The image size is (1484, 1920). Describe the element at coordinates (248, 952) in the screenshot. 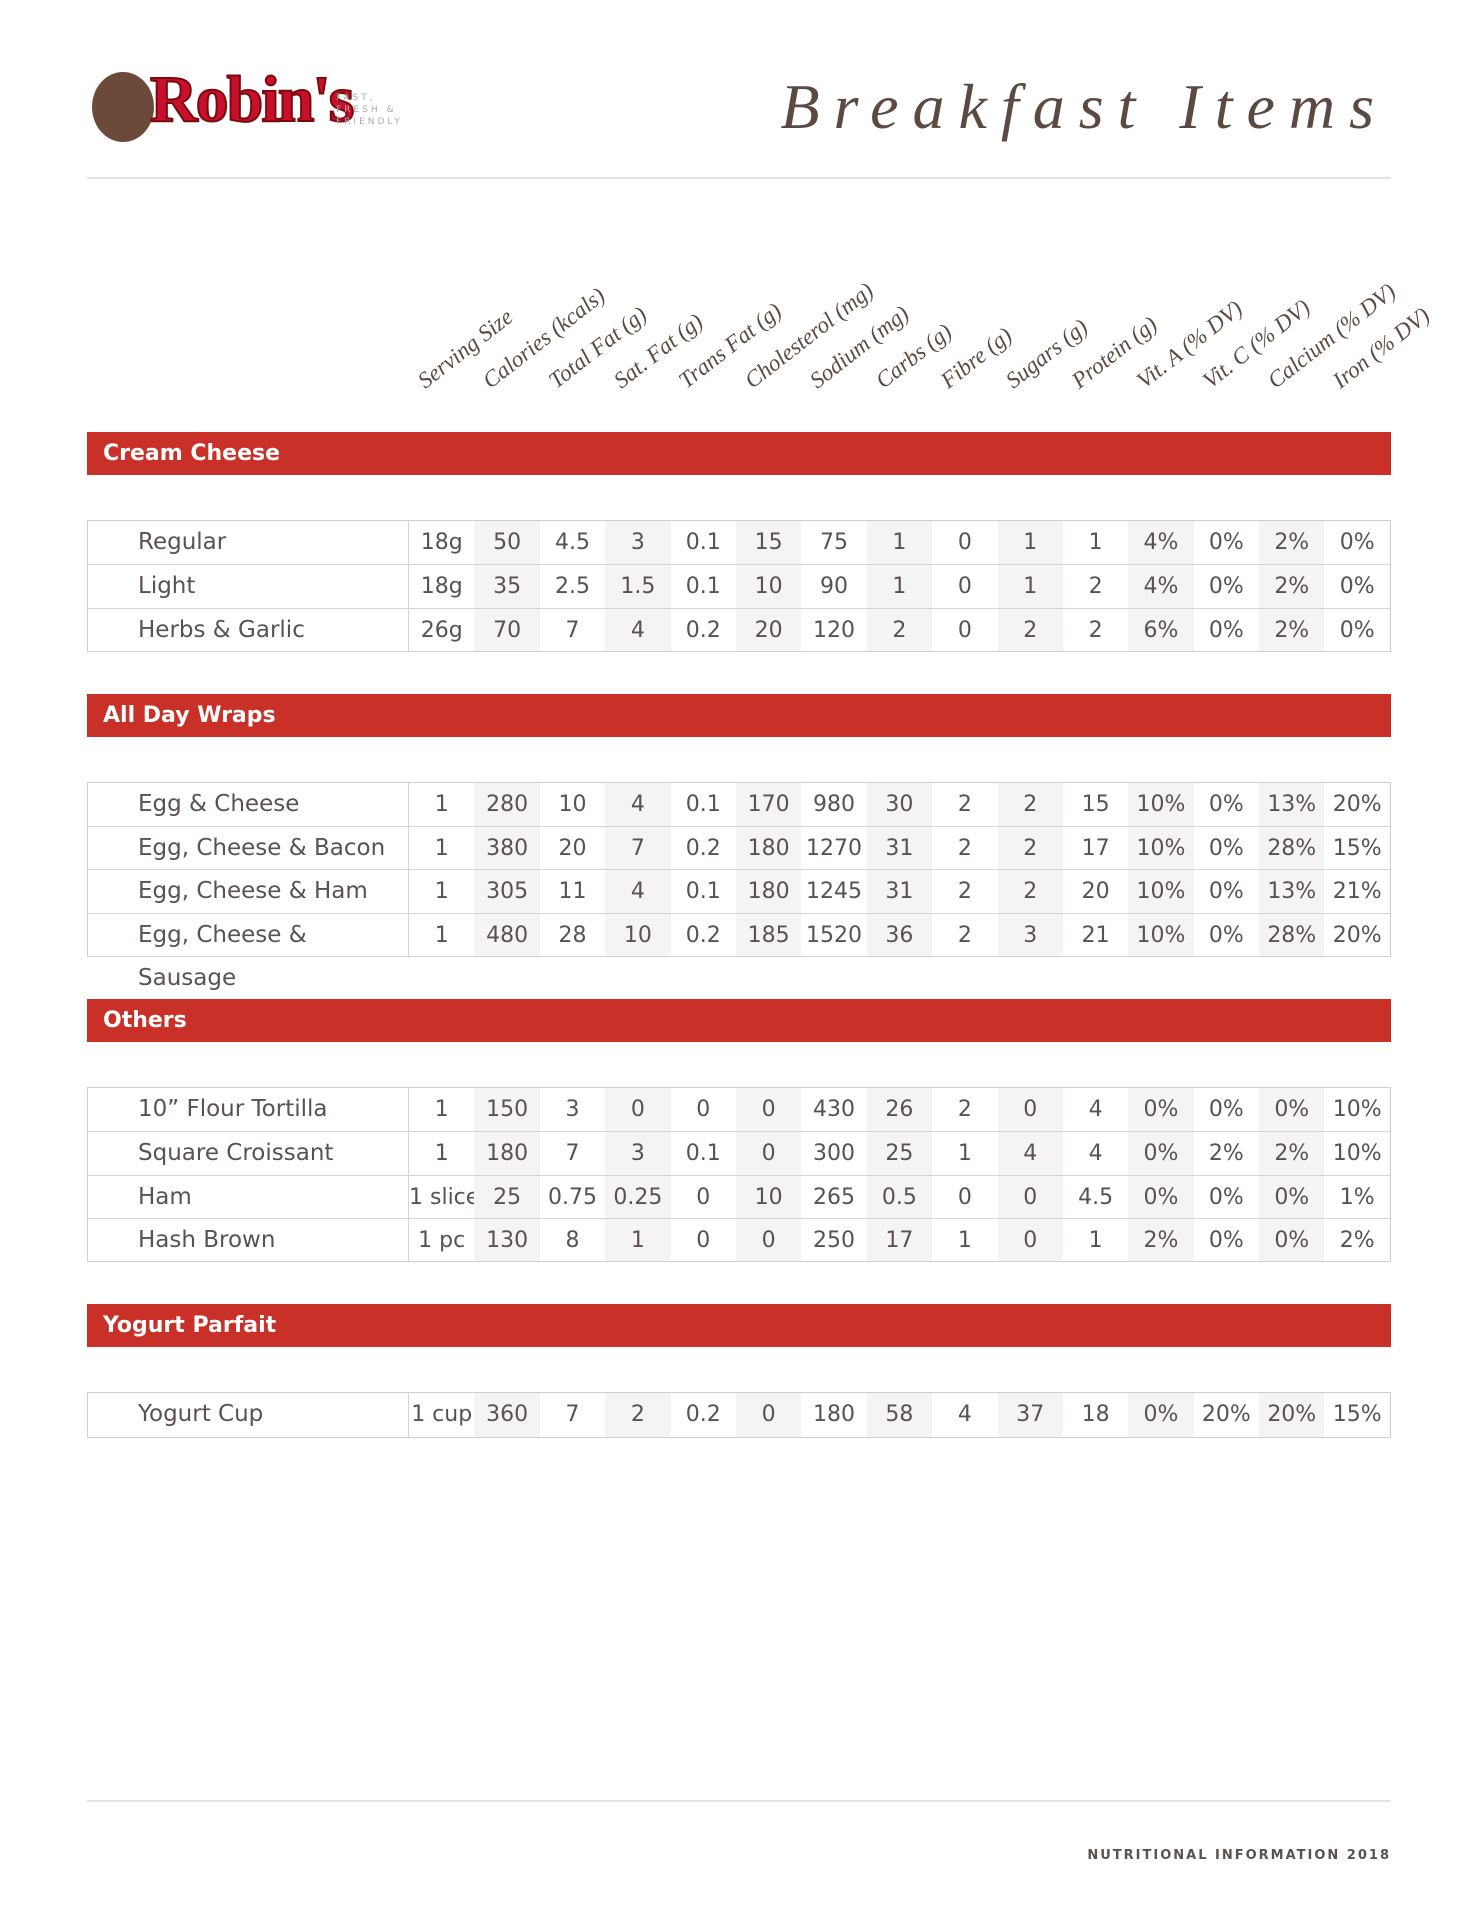

I see `item-name: Egg, Cheese & Sausage` at that location.